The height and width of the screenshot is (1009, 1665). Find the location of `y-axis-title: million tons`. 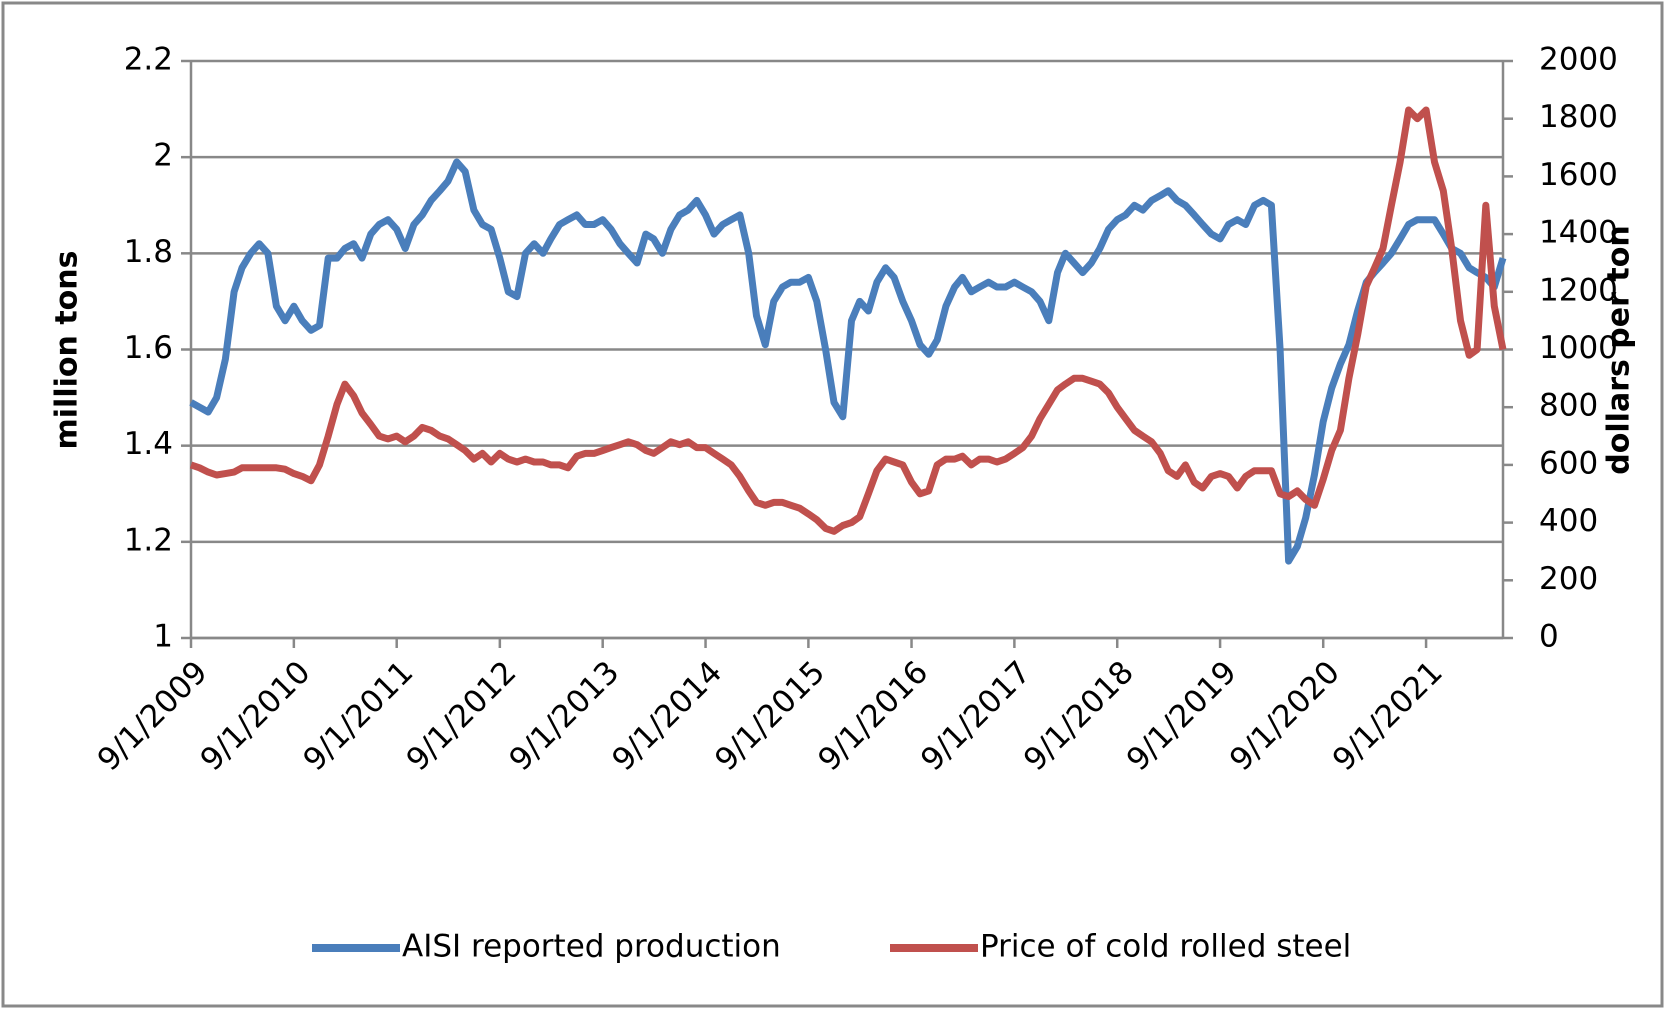

y-axis-title: million tons is located at coordinates (67, 350).